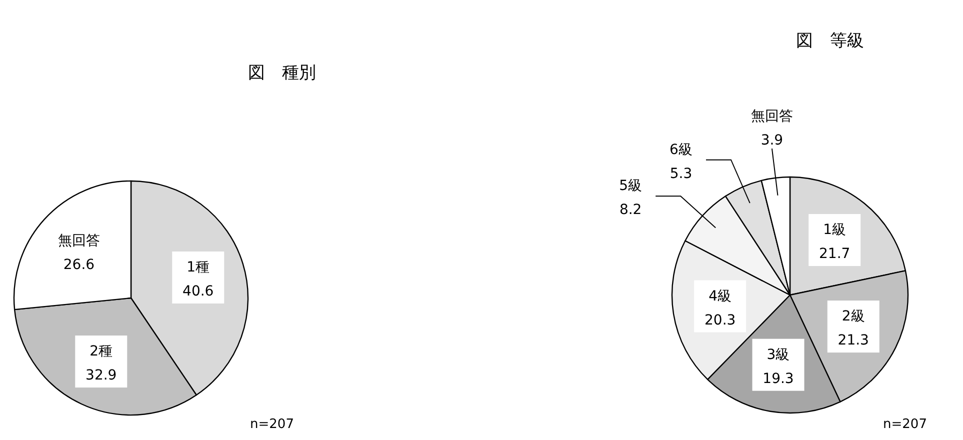  Describe the element at coordinates (720, 296) in the screenshot. I see `slice-label: 4級` at that location.